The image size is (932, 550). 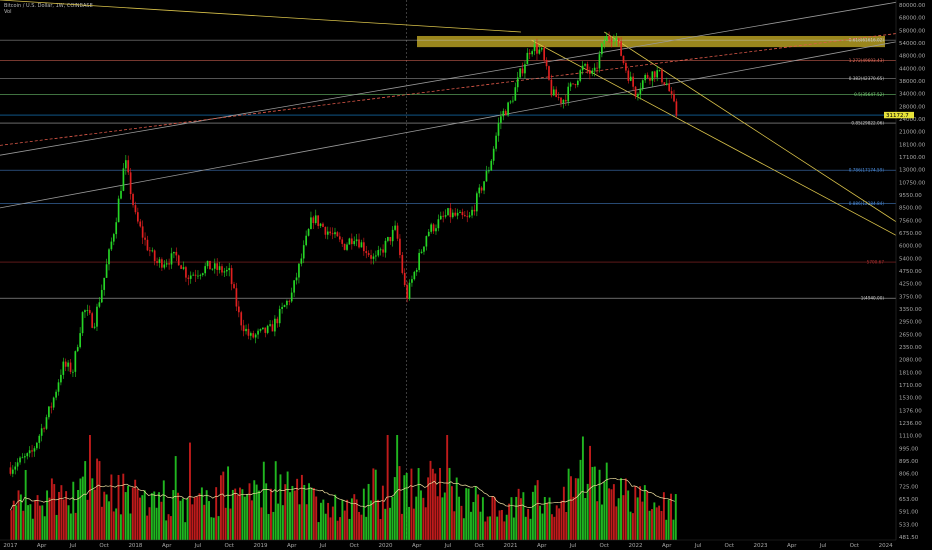 I want to click on x-tick-label: Jul, so click(x=698, y=546).